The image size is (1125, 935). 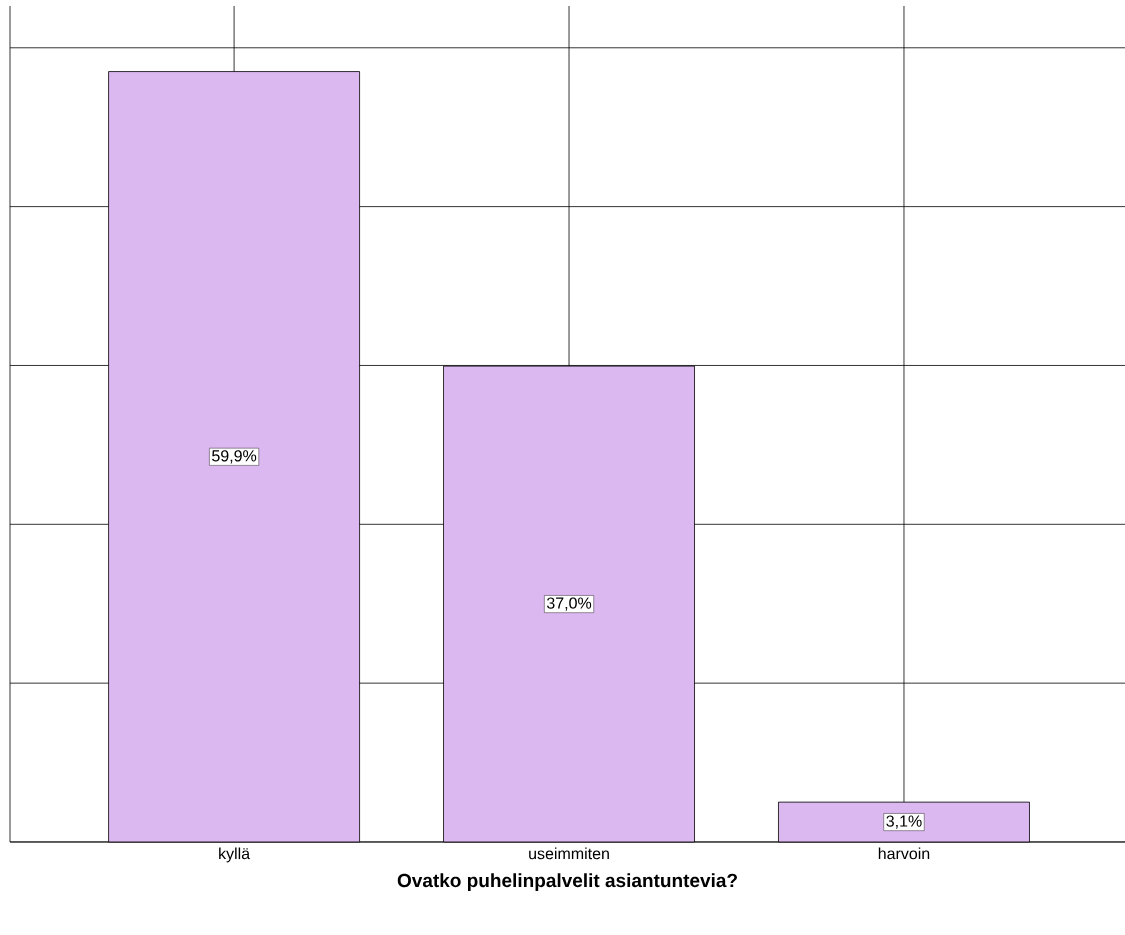 I want to click on data-label: 37,0%, so click(x=569, y=604).